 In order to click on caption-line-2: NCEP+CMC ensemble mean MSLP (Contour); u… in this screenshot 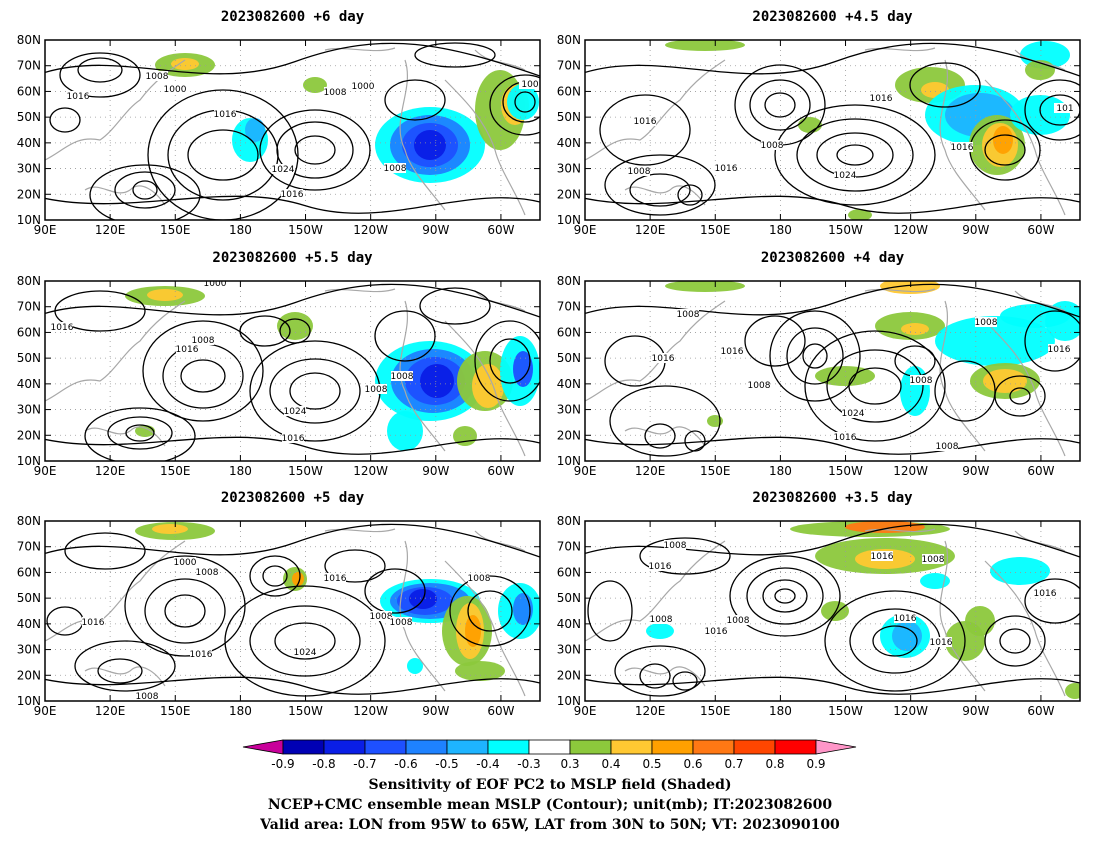, I will do `click(550, 805)`.